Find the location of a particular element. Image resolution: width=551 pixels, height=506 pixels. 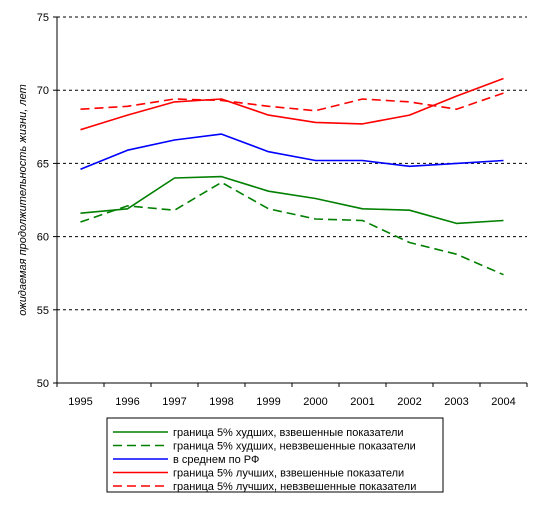

y-tick-label: 50 is located at coordinates (43, 384).